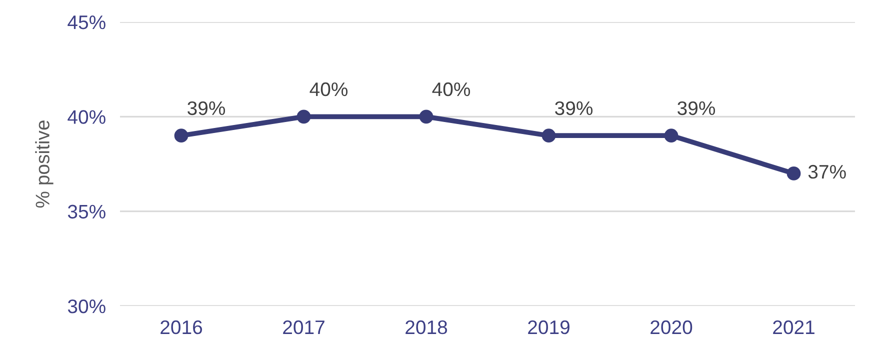 This screenshot has width=877, height=346. I want to click on y-tick-label: 30%, so click(87, 306).